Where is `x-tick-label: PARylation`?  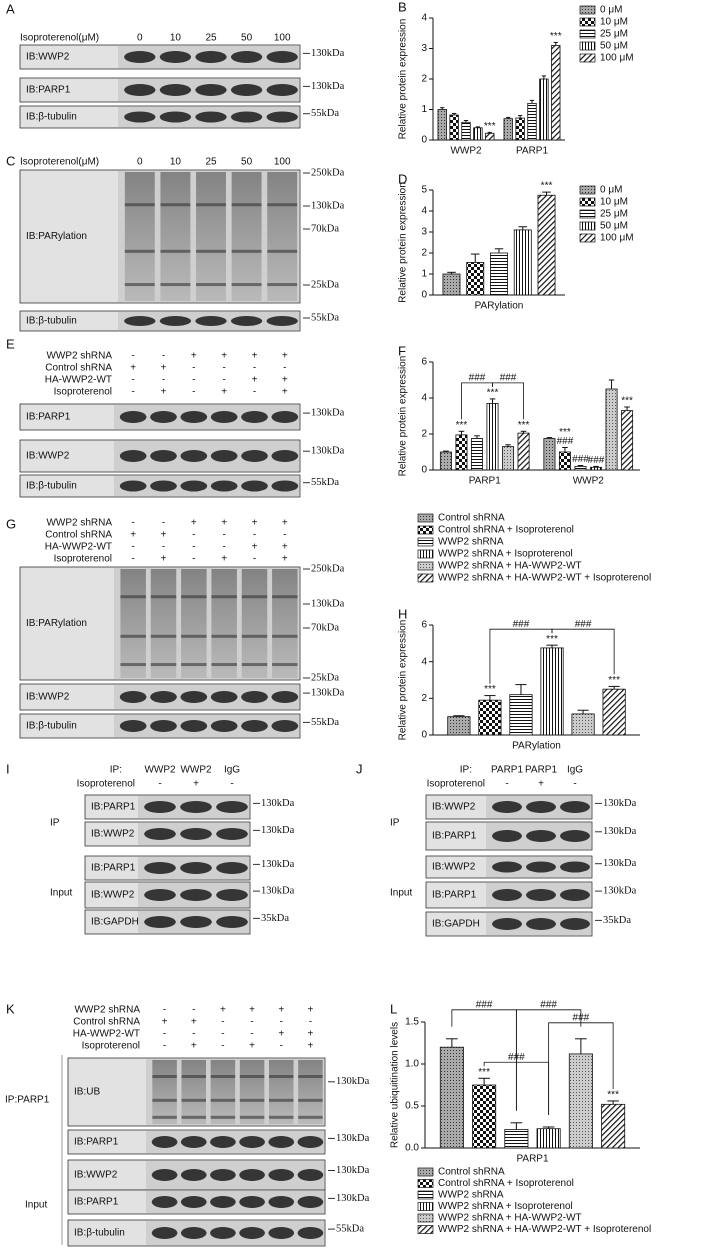 x-tick-label: PARylation is located at coordinates (499, 306).